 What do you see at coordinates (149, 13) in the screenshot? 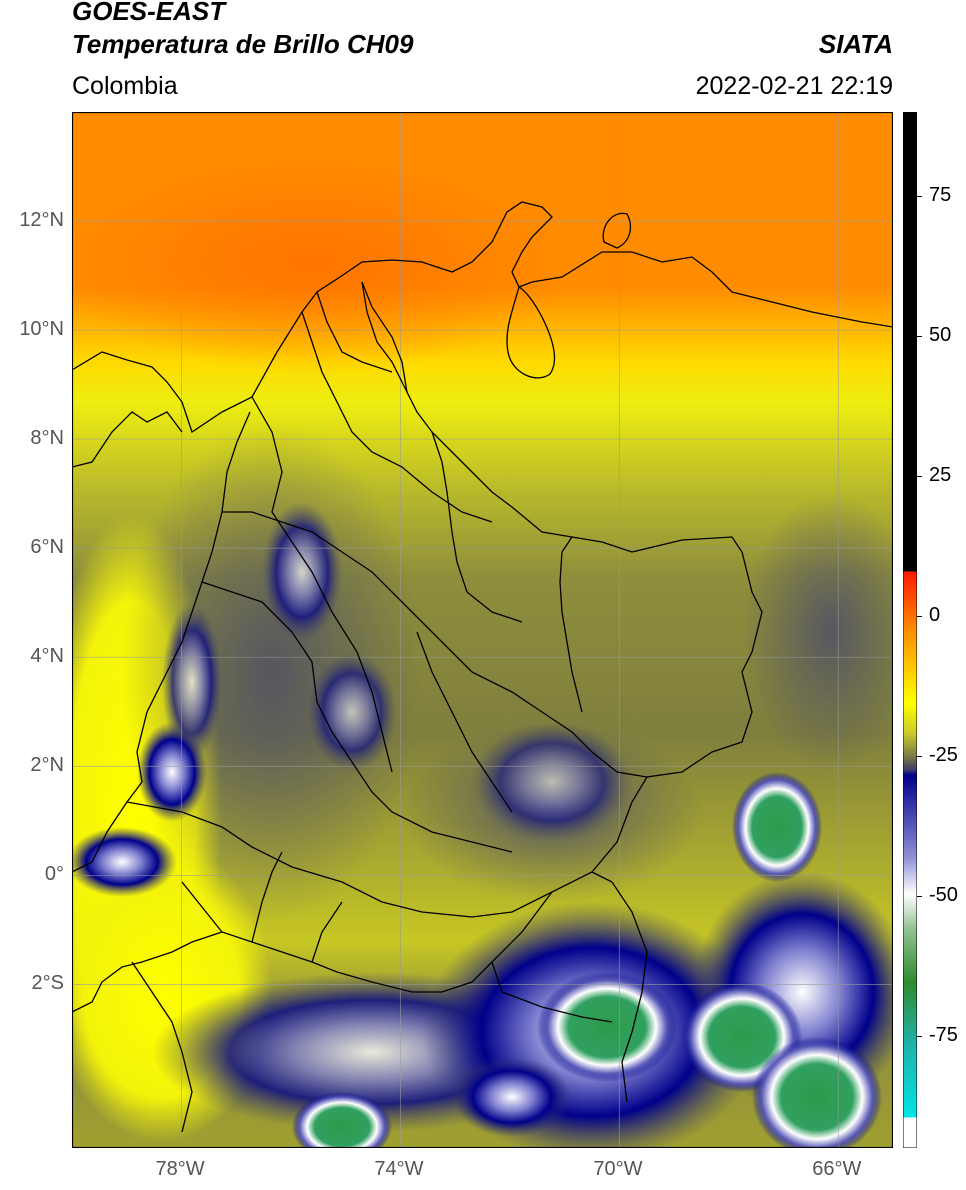
I see `satellite-name: GOES-EAST` at bounding box center [149, 13].